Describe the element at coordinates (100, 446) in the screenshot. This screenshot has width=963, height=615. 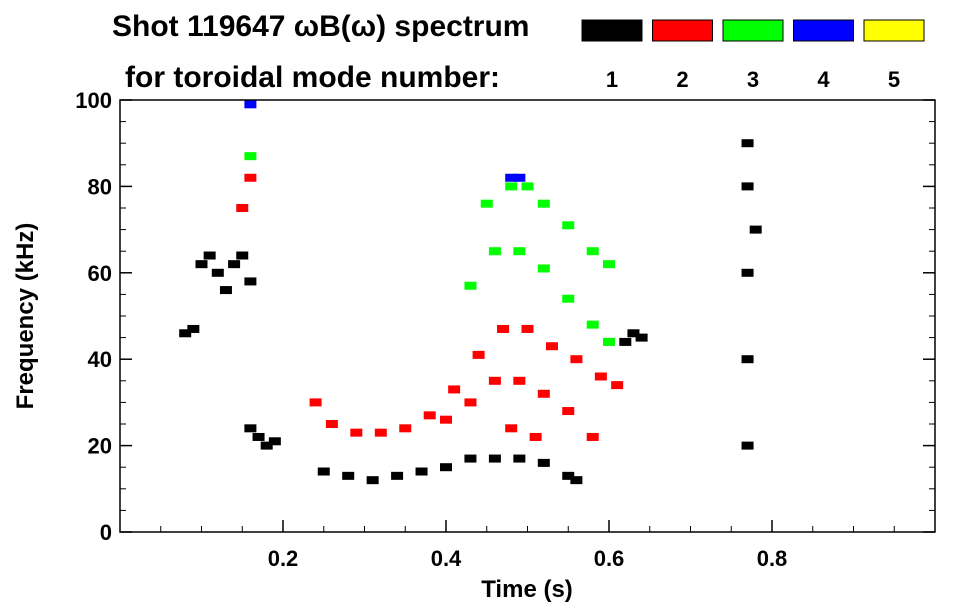
I see `y-tick-label-20: 20` at that location.